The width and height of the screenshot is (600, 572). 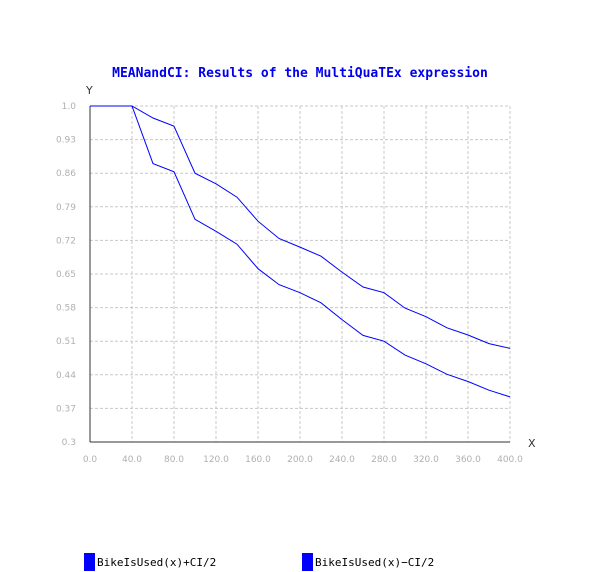 What do you see at coordinates (66, 409) in the screenshot?
I see `y-tick-label: 0.37` at bounding box center [66, 409].